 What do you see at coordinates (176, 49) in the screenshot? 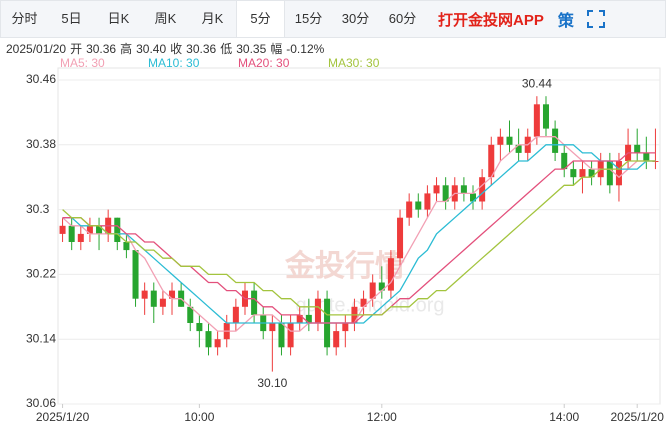
I see `info-label: 收` at bounding box center [176, 49].